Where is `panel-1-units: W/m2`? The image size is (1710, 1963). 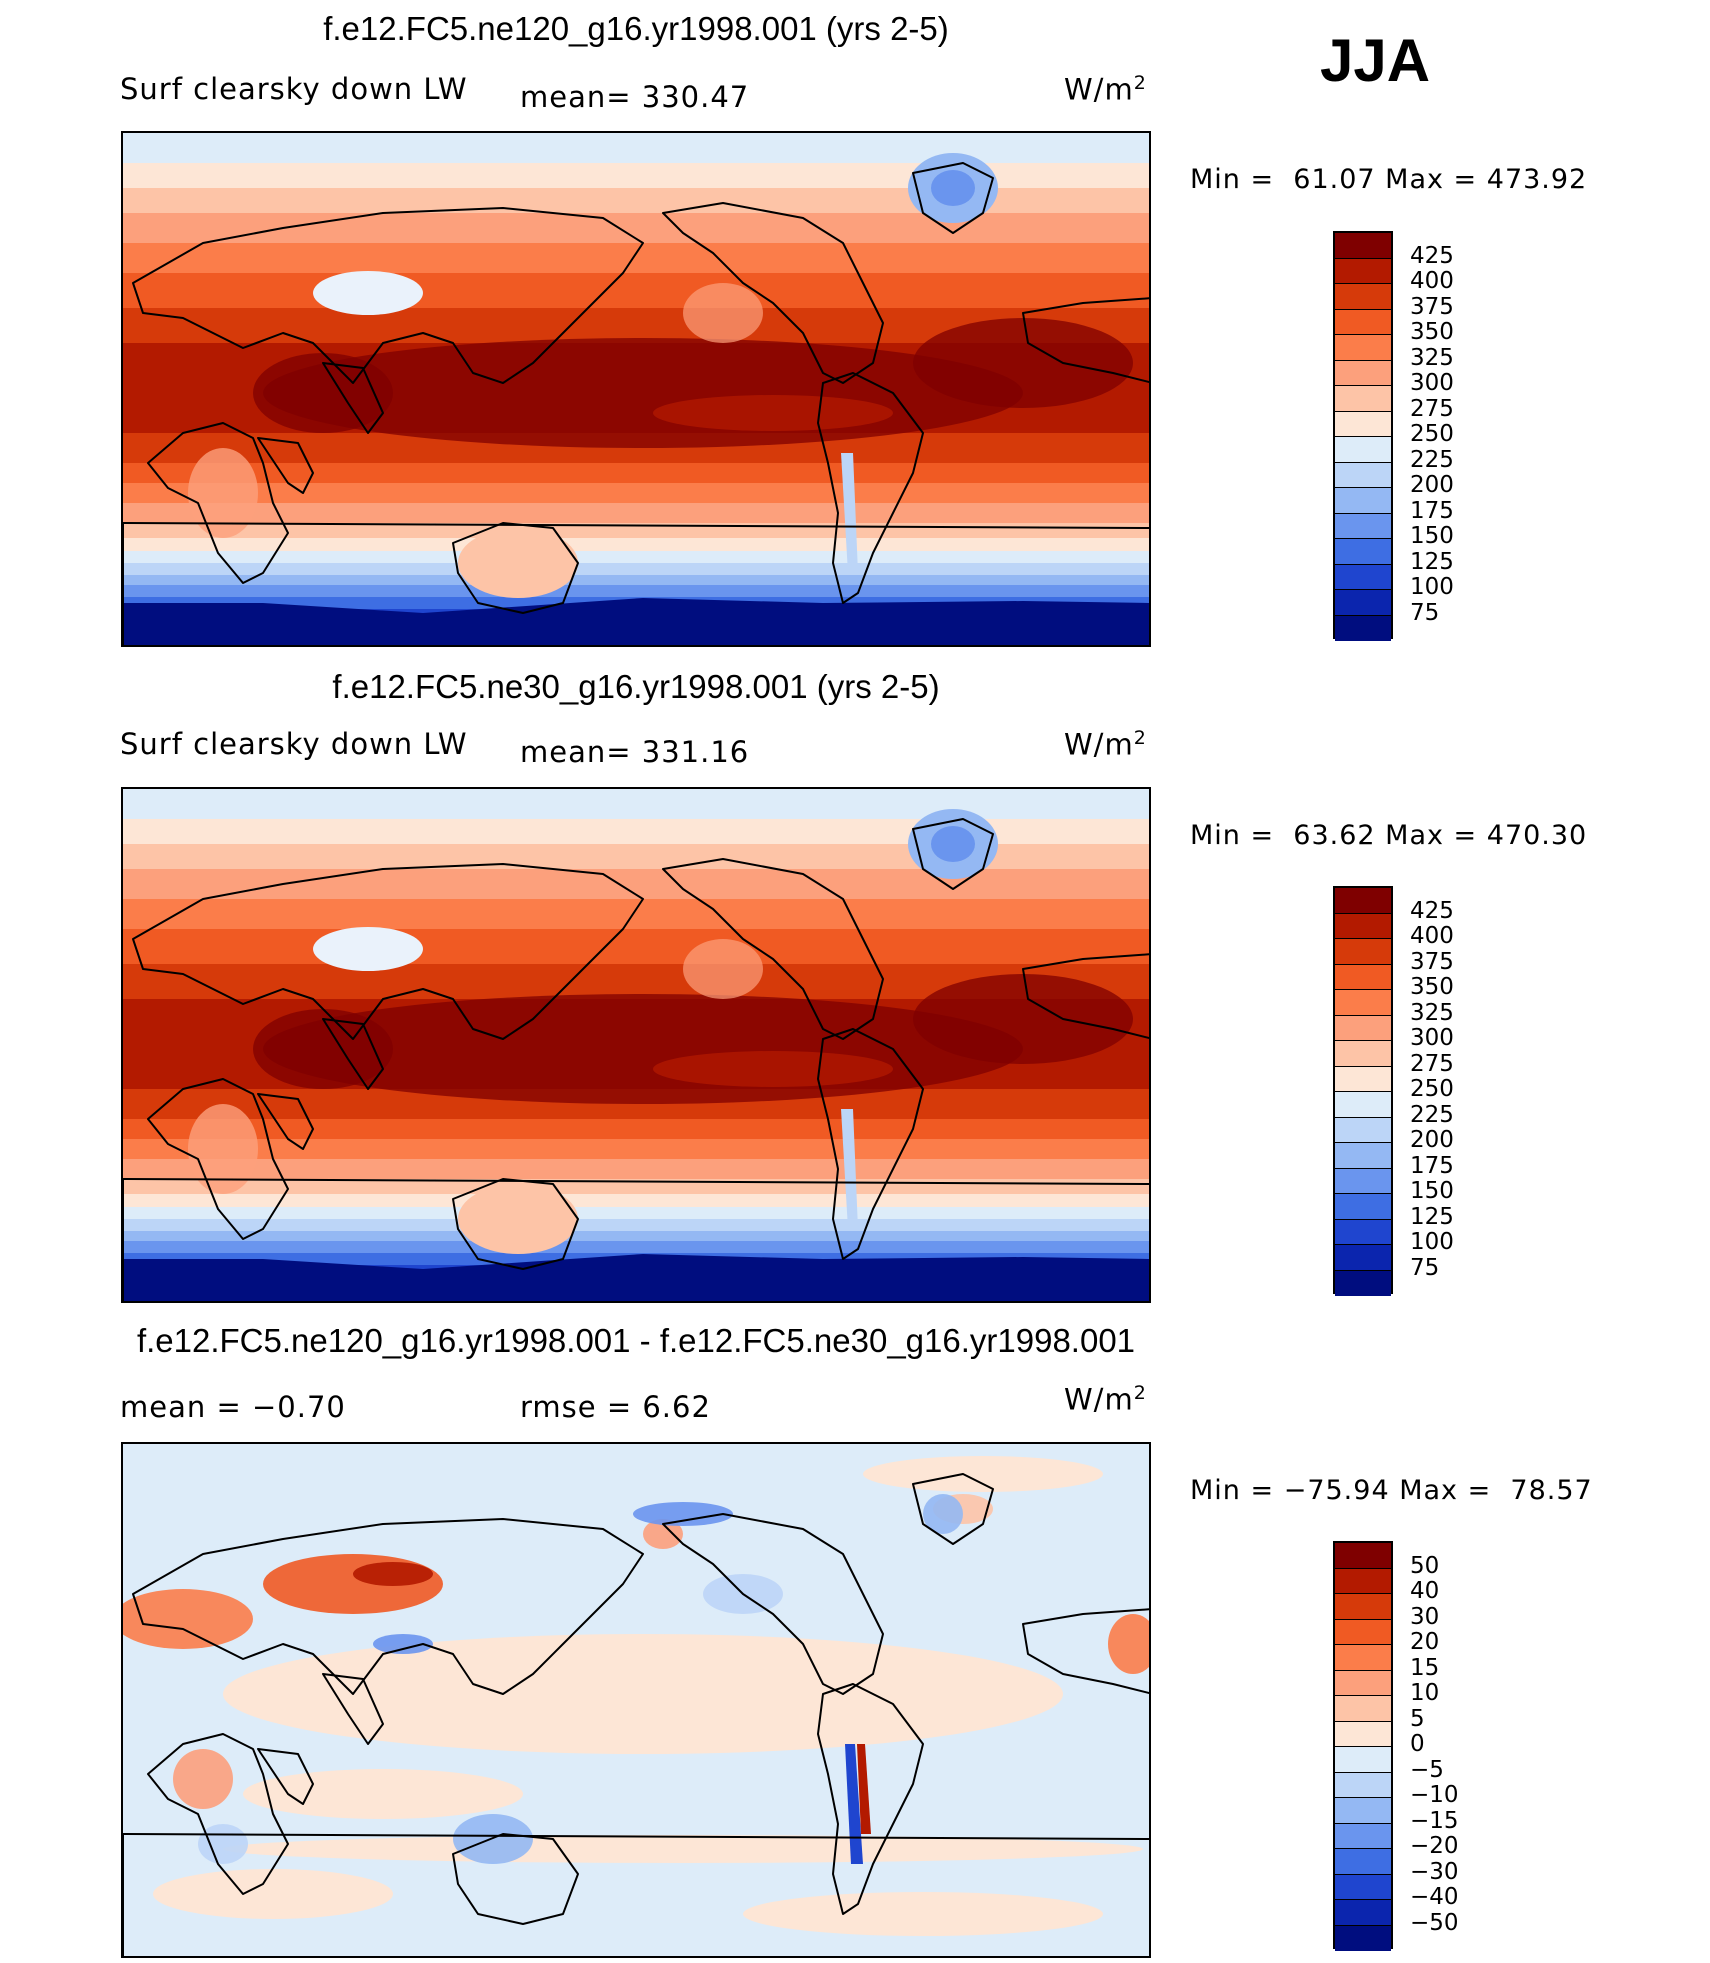
panel-1-units: W/m2 is located at coordinates (1105, 89).